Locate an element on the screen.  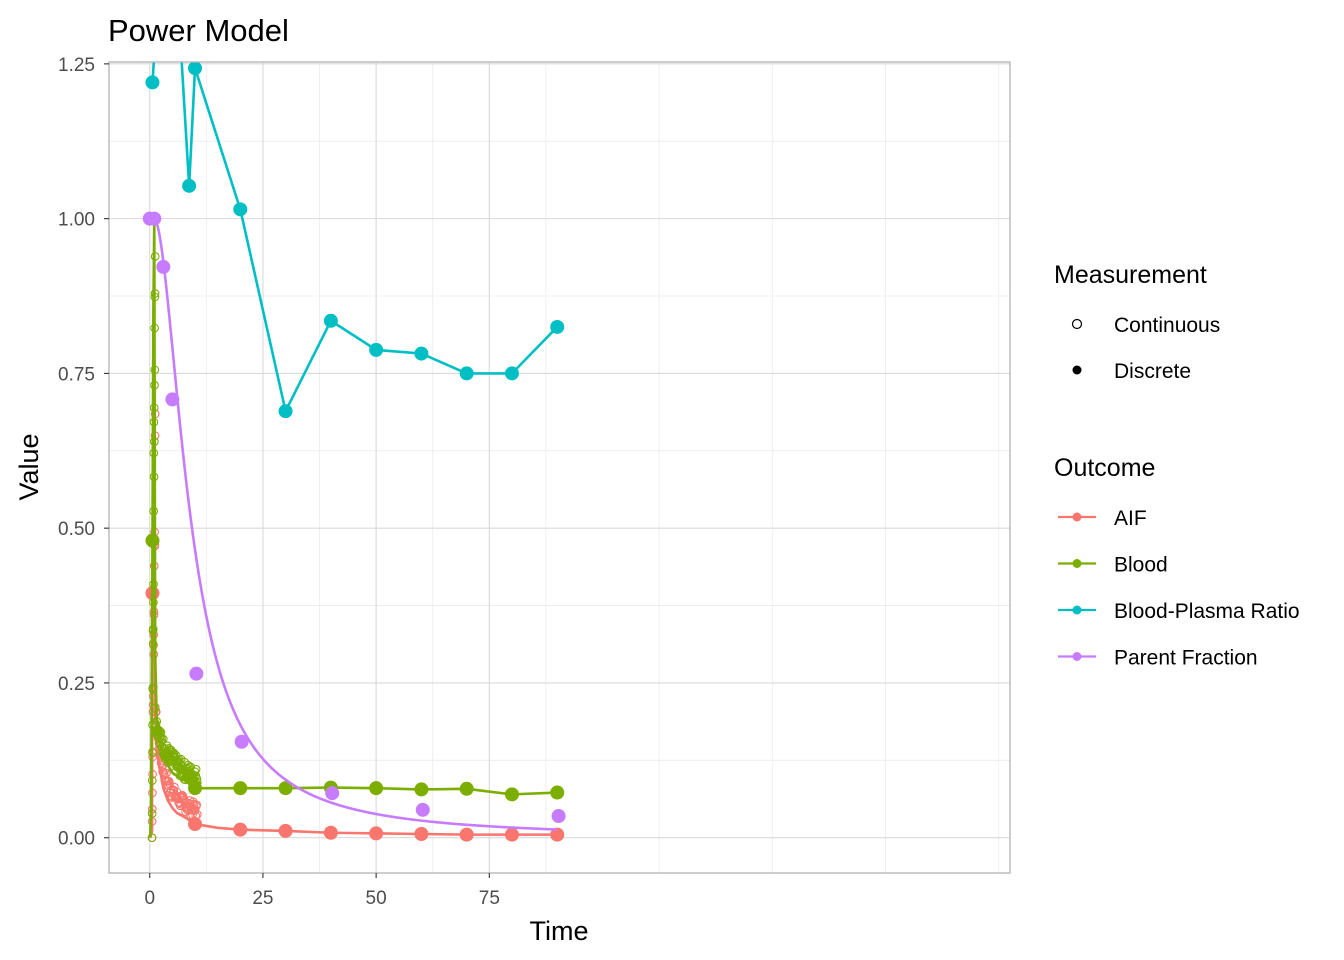
chart-title: Power Model is located at coordinates (198, 30).